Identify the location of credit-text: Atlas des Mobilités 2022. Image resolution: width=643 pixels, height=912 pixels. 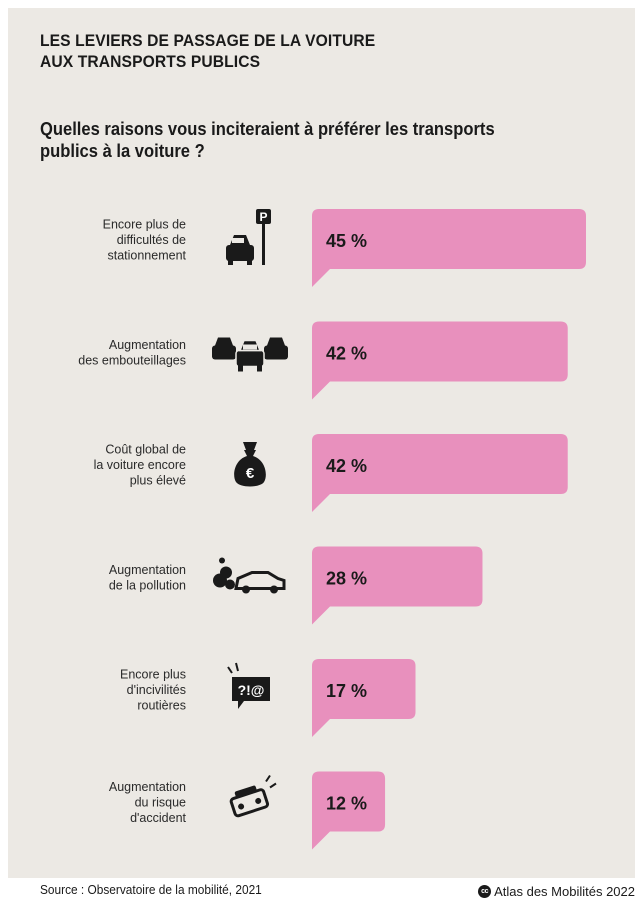
(564, 891).